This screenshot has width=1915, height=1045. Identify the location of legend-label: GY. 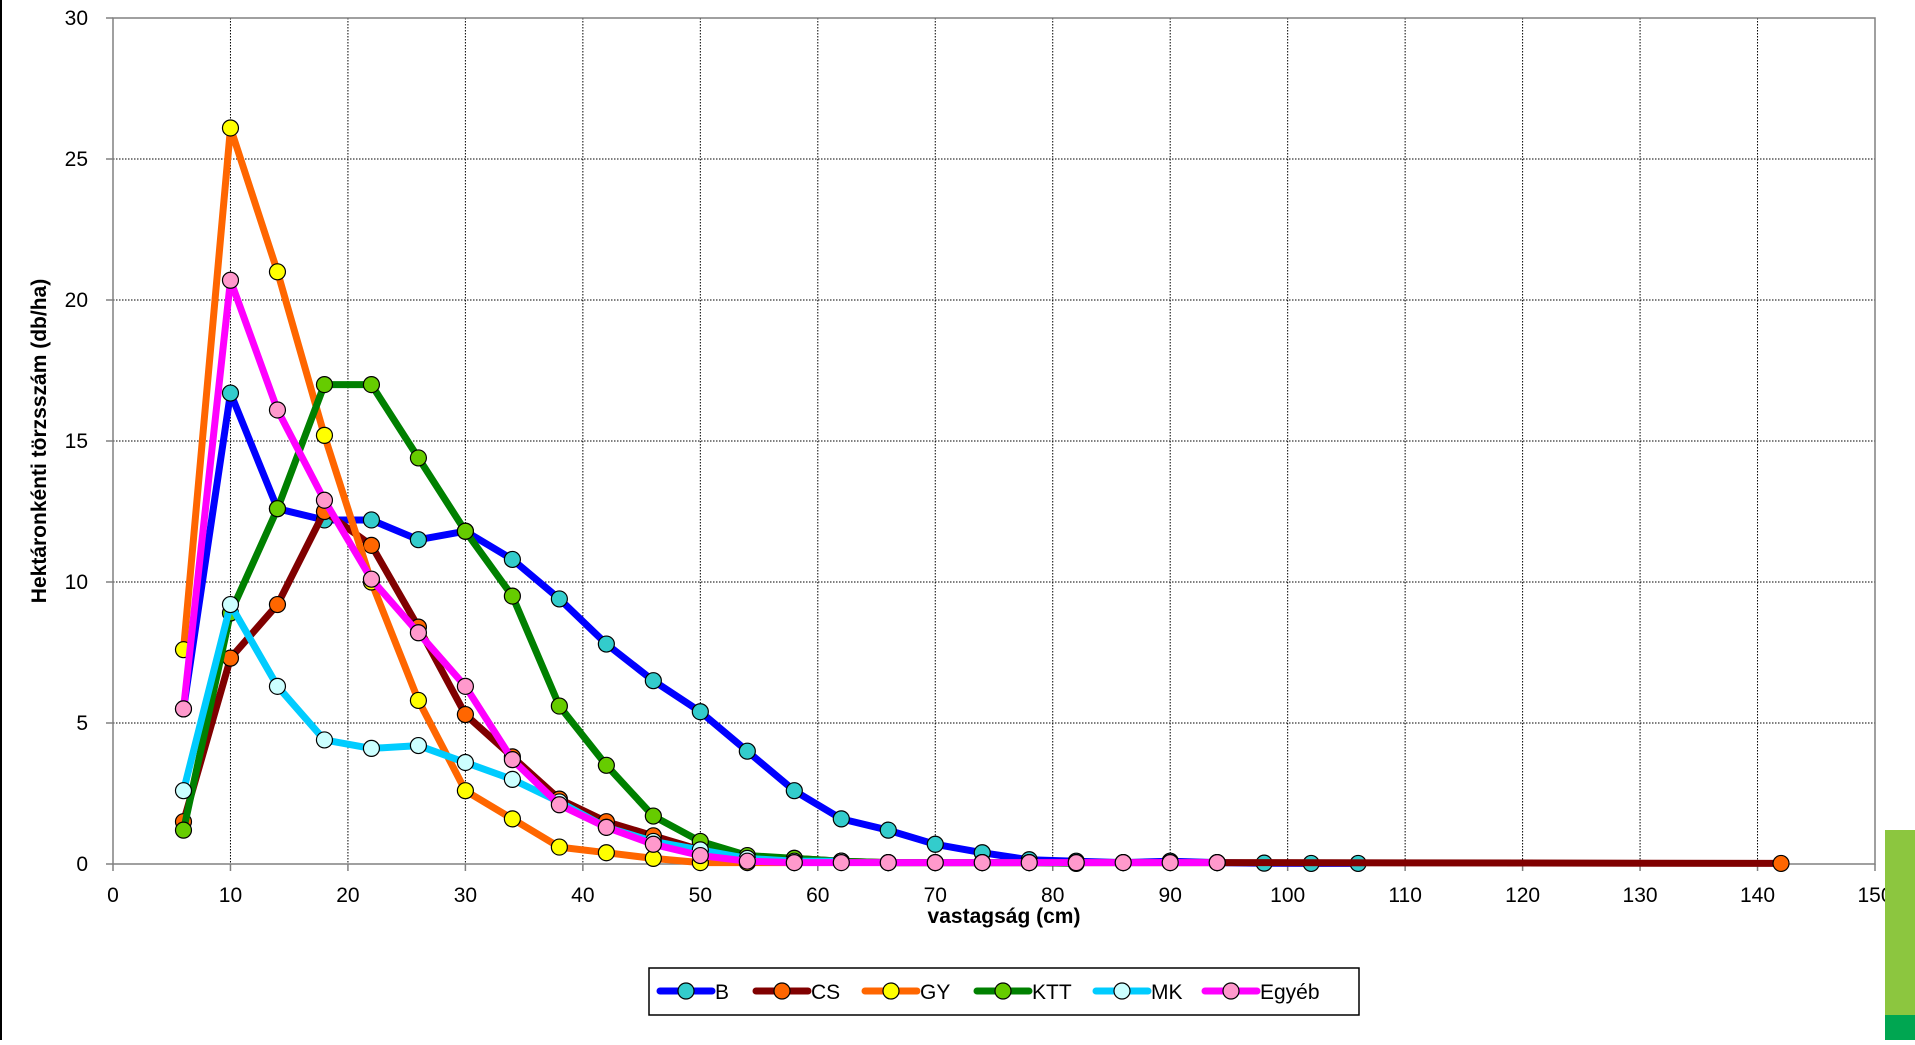
(935, 992).